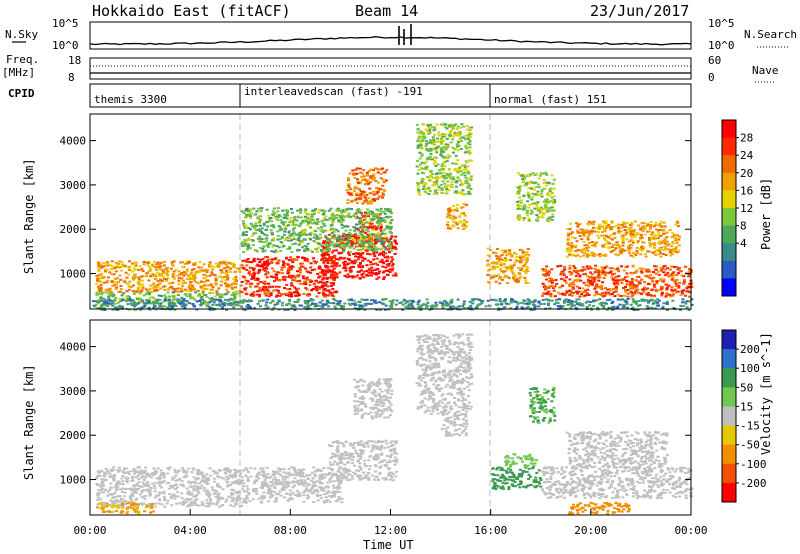 The height and width of the screenshot is (554, 800). Describe the element at coordinates (550, 99) in the screenshot. I see `cpid-mode-3: normal (fast) 151` at that location.